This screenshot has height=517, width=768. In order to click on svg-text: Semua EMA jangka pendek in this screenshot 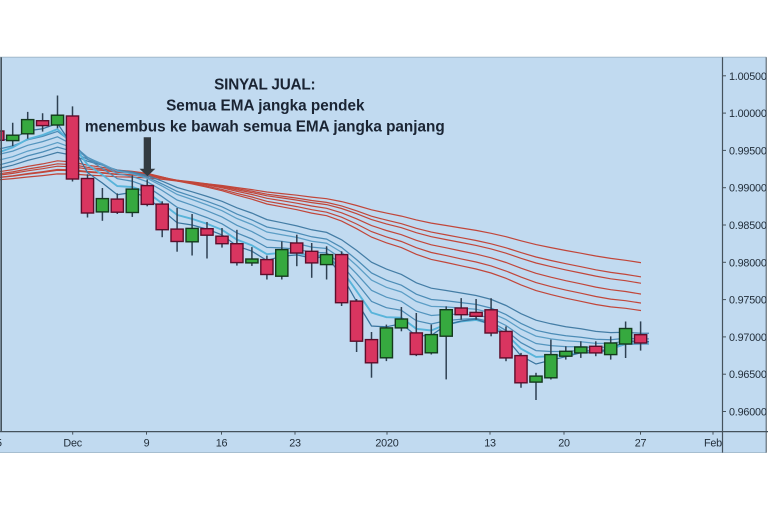, I will do `click(265, 106)`.